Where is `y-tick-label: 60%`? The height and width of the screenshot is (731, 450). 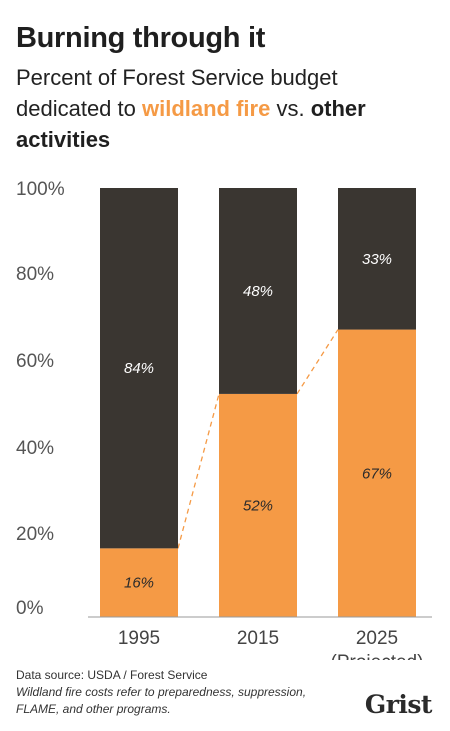
y-tick-label: 60% is located at coordinates (35, 361).